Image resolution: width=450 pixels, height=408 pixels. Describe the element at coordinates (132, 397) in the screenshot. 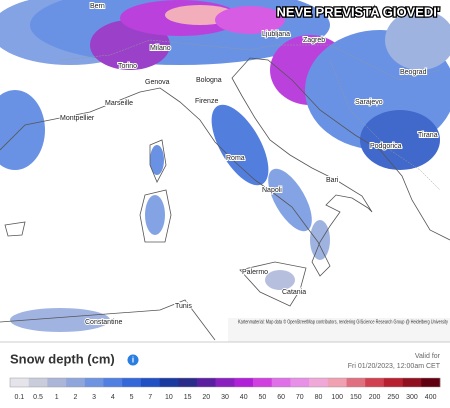

I see `legend-label: 5` at that location.